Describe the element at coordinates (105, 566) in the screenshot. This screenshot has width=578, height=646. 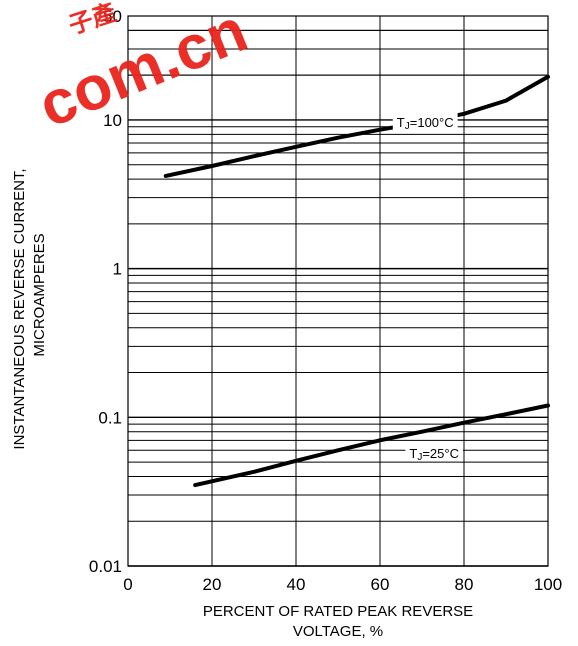
I see `y-tick-label: 0.01` at that location.